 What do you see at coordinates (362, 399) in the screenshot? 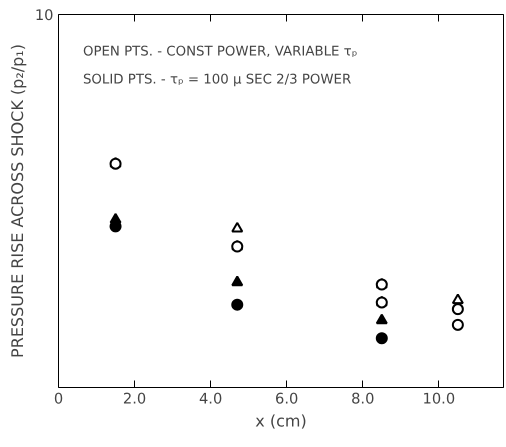
I see `x-tick-label: 8.0` at bounding box center [362, 399].